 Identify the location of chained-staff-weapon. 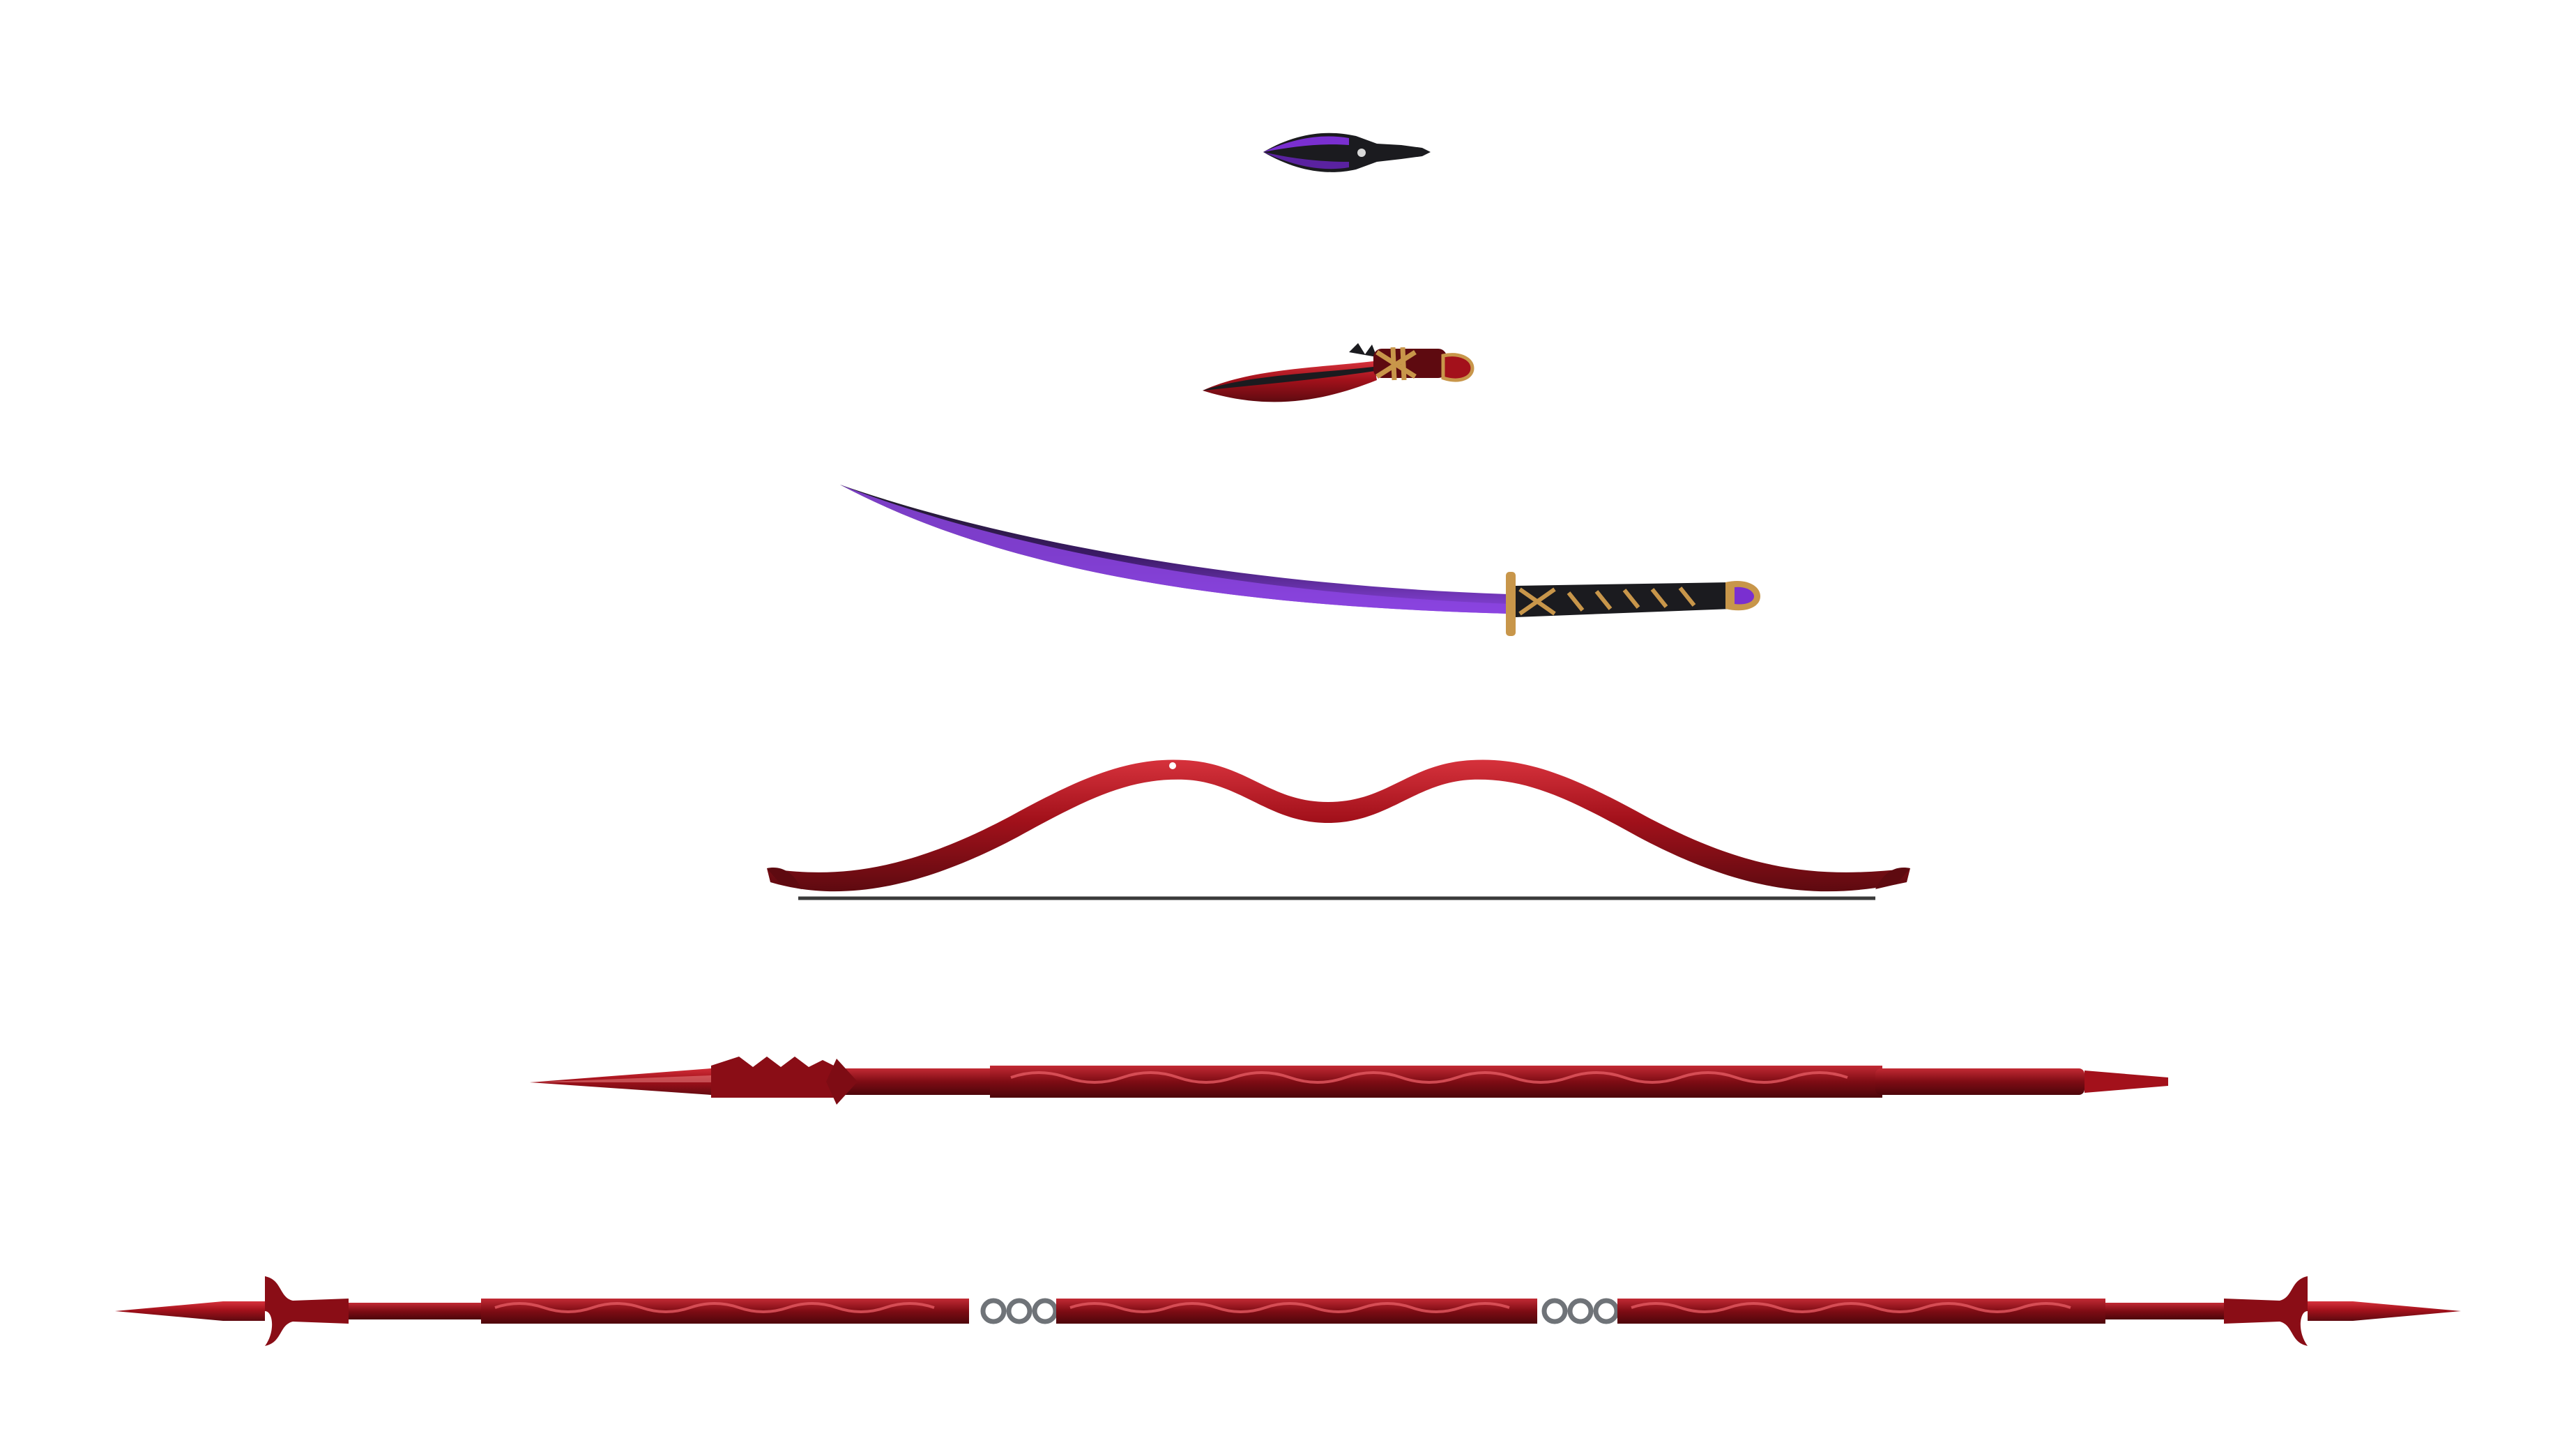
(1288, 1311).